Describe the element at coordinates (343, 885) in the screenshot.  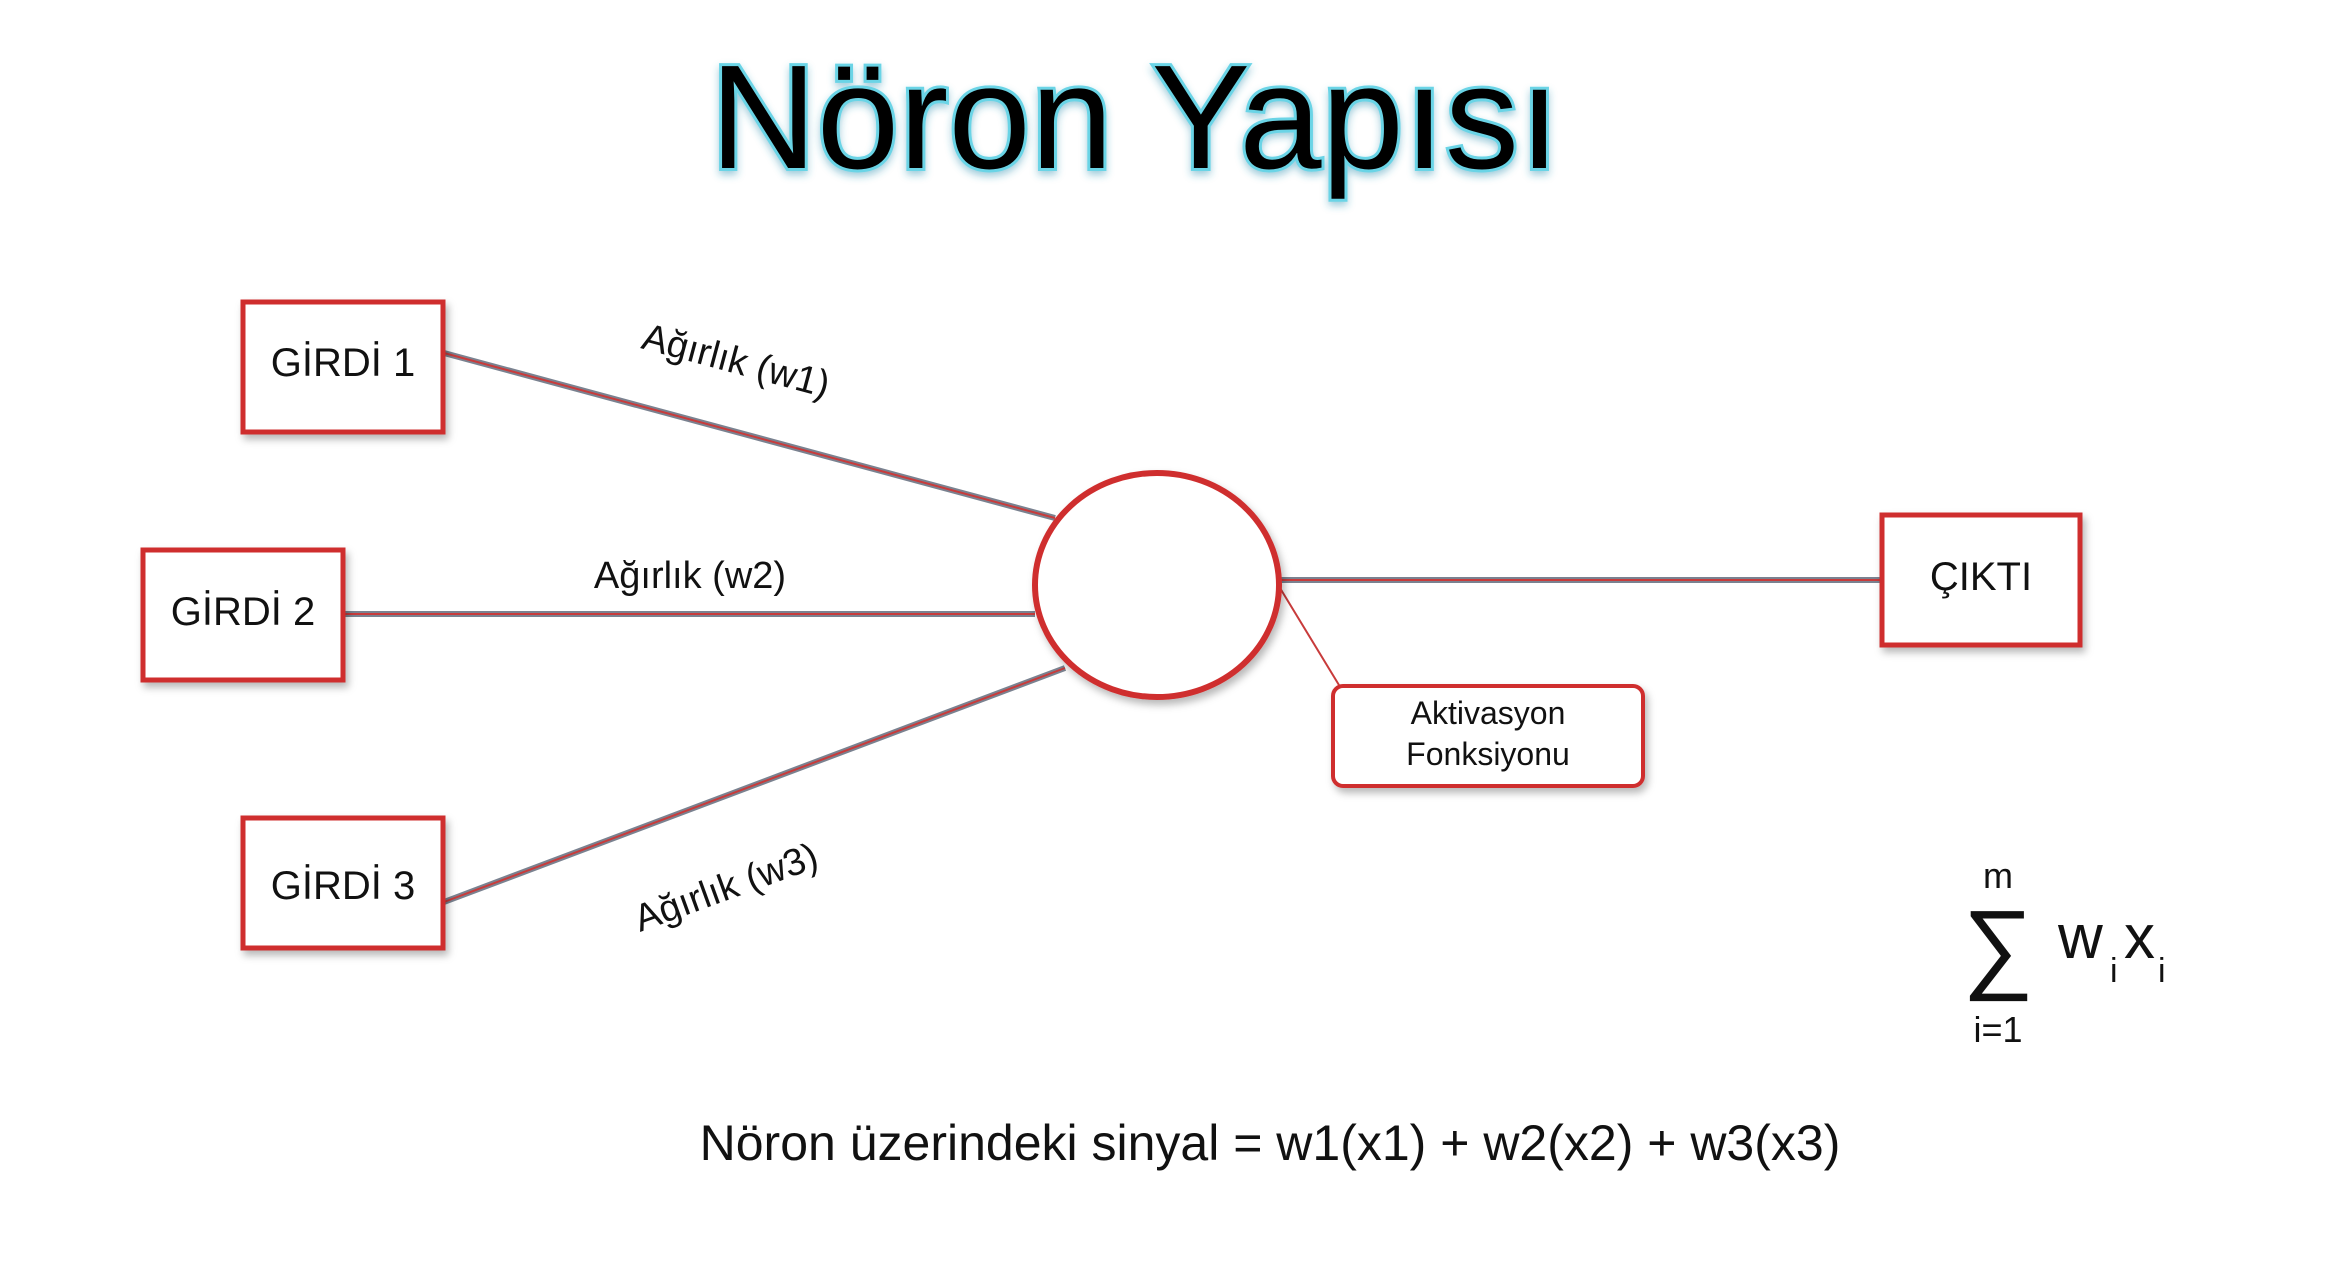
I see `input-label-3: GİRDİ 3` at that location.